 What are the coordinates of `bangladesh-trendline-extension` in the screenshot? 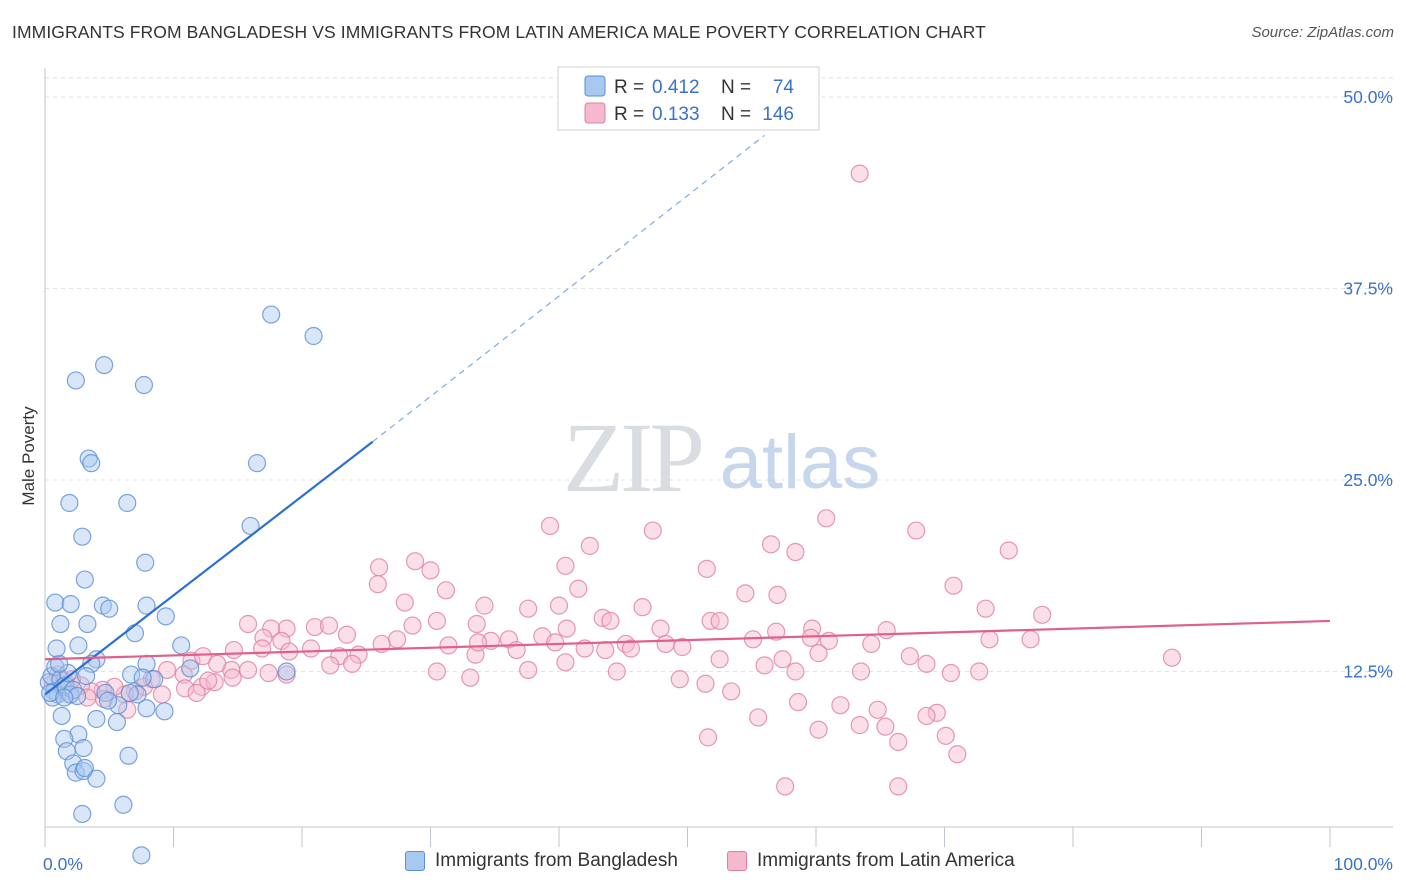 It's located at (568, 288).